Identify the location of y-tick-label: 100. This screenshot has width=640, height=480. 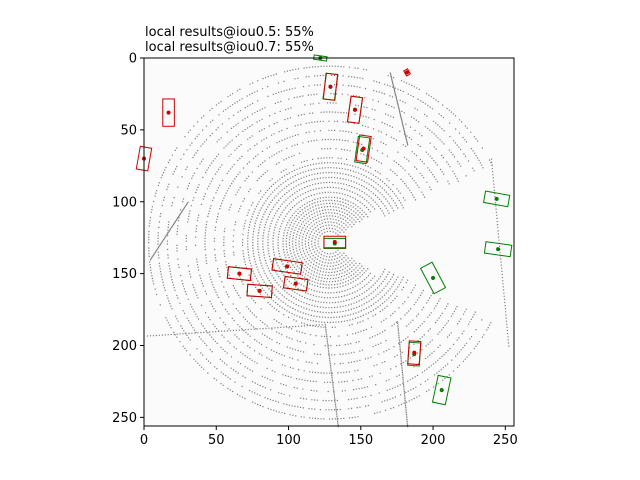
(124, 202).